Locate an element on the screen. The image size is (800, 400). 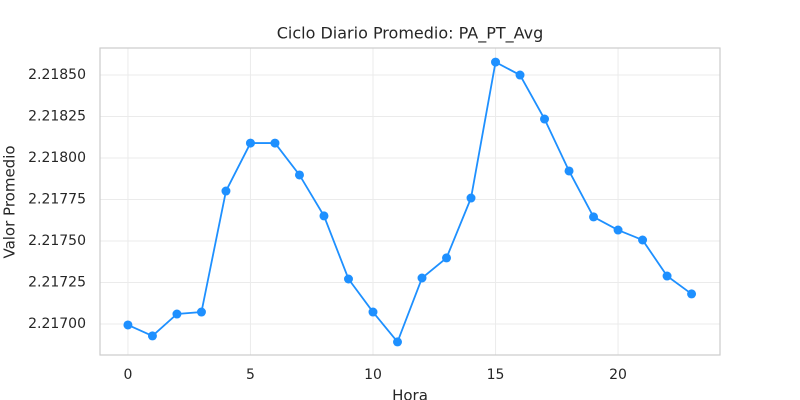
y-axis-label: Valor Promedio is located at coordinates (10, 201).